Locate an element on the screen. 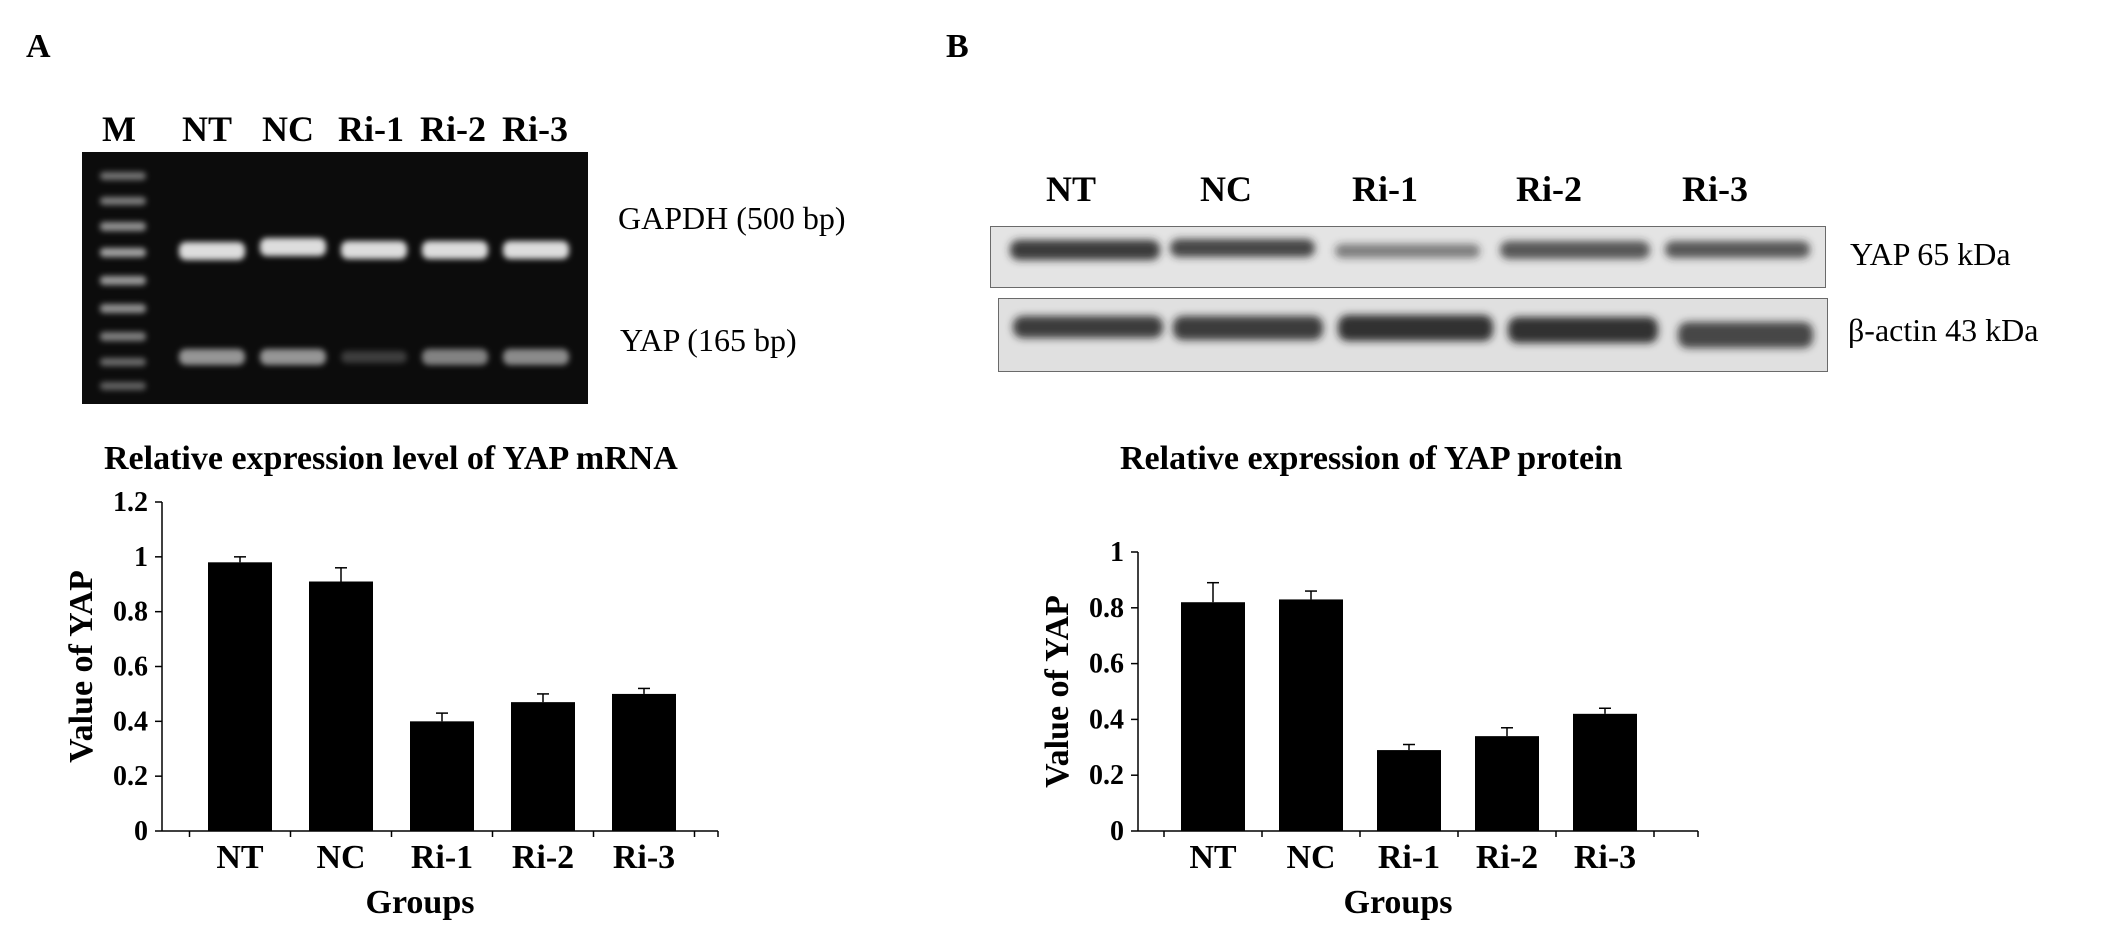 The height and width of the screenshot is (935, 2126). gel-band-label-yap: YAP (165 bp) is located at coordinates (708, 340).